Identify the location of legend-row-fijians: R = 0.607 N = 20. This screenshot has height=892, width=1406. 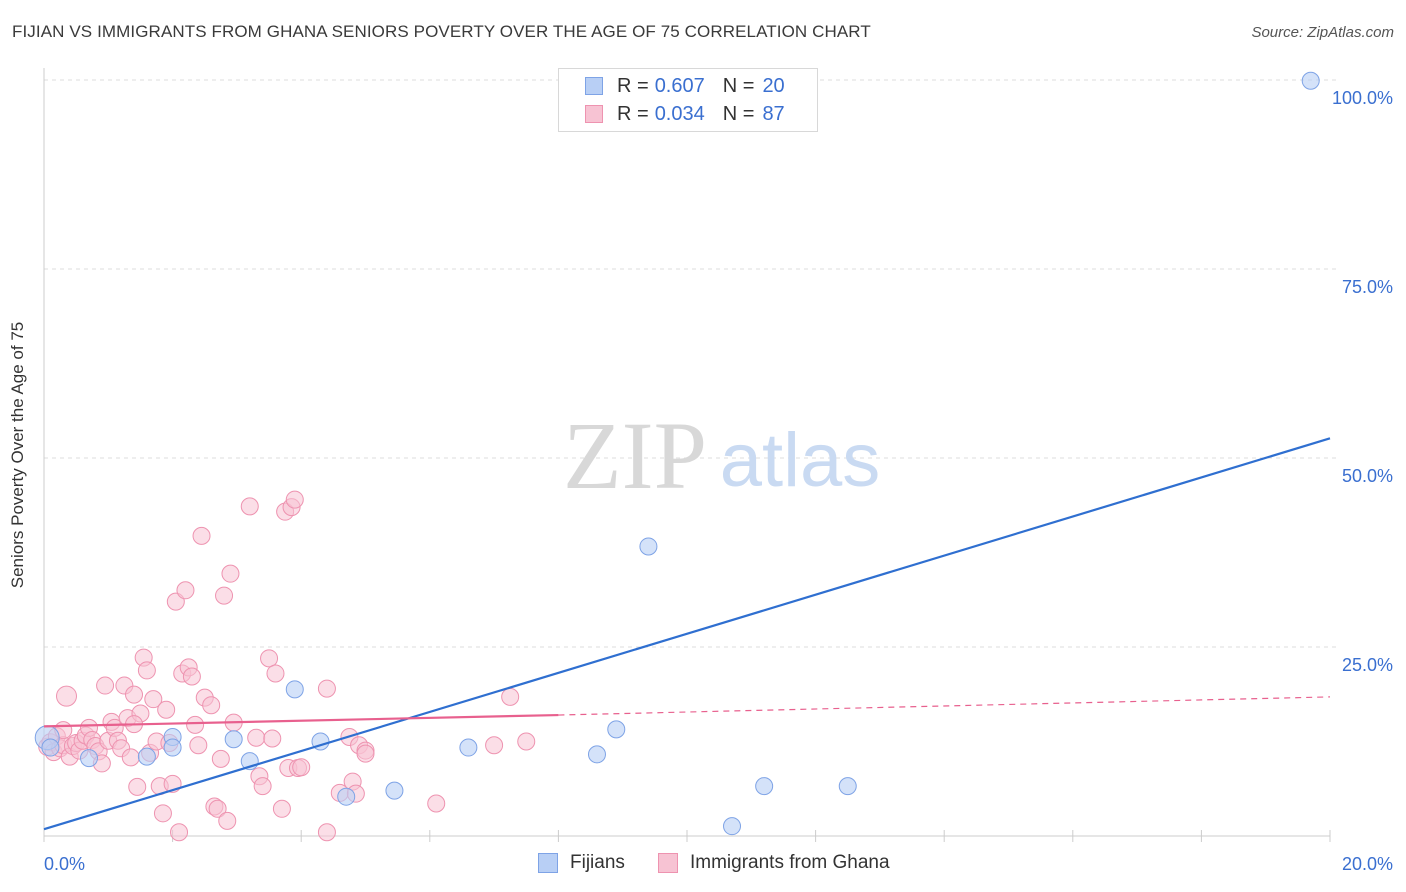
(685, 86).